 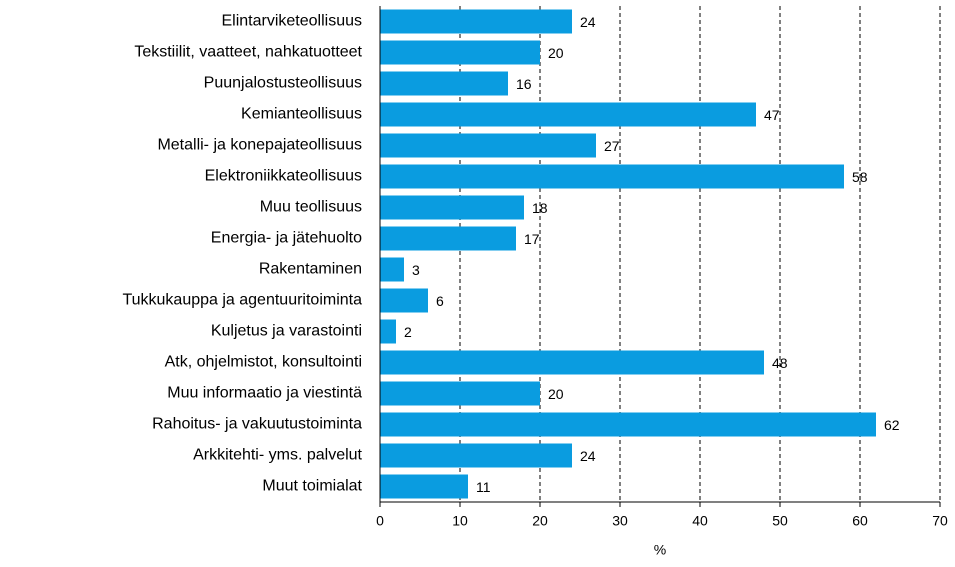 I want to click on y-tick-label: Arkkitehti- yms. palvelut, so click(x=277, y=455).